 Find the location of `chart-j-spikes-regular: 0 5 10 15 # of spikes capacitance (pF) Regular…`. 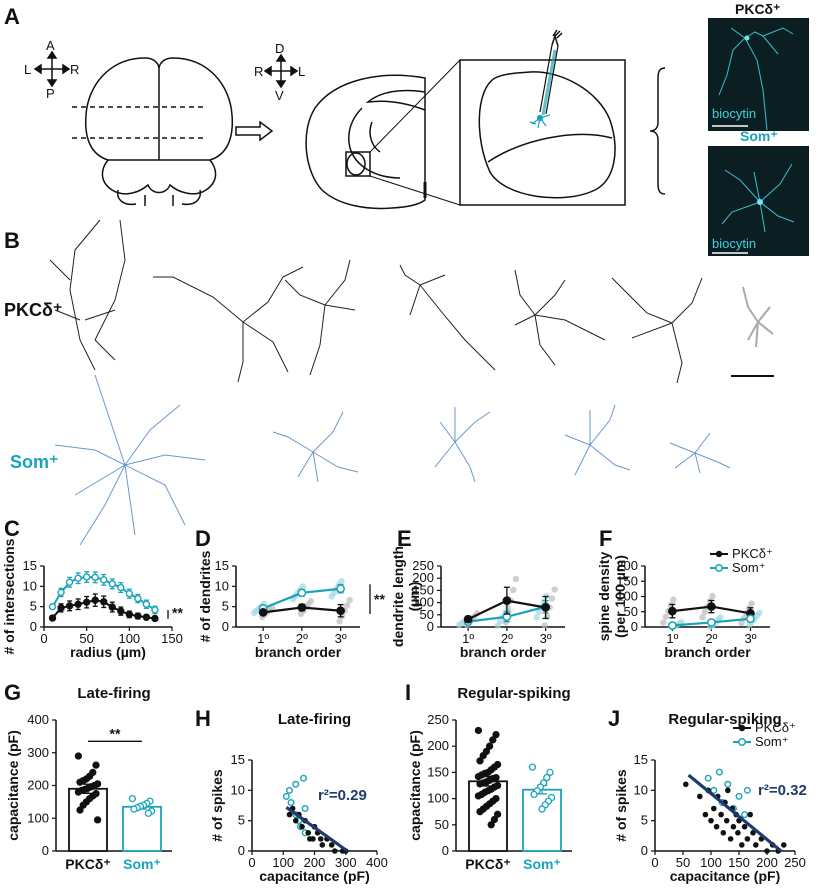

chart-j-spikes-regular: 0 5 10 15 # of spikes capacitance (pF) Regular… is located at coordinates (710, 797).